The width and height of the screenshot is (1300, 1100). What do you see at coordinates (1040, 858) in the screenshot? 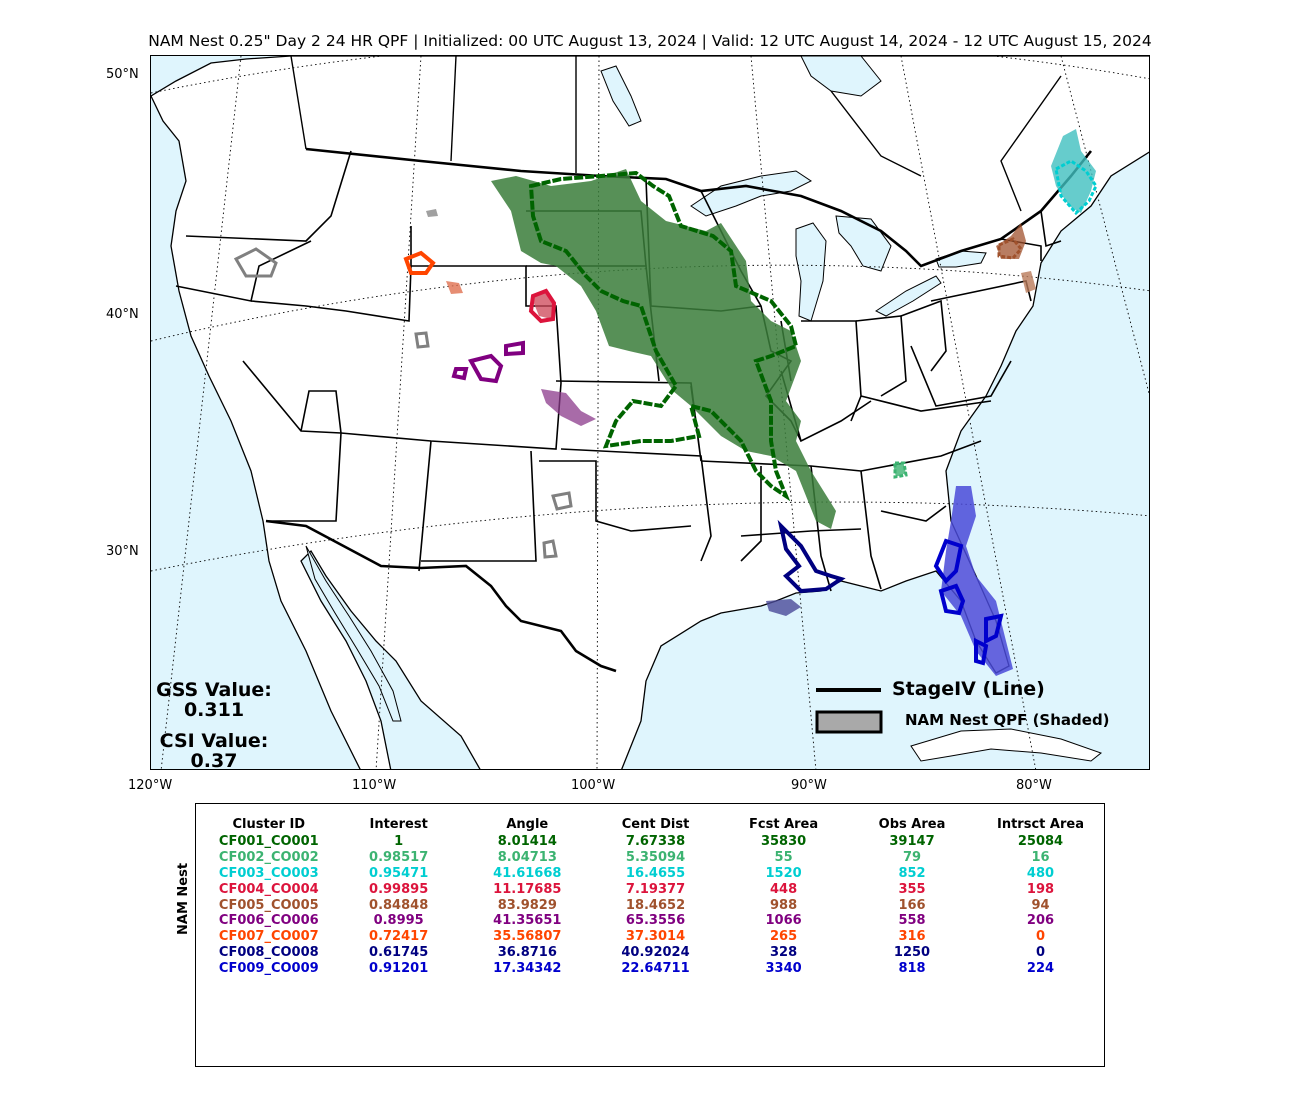
I see `cell-intrsct-area: 16` at bounding box center [1040, 858].